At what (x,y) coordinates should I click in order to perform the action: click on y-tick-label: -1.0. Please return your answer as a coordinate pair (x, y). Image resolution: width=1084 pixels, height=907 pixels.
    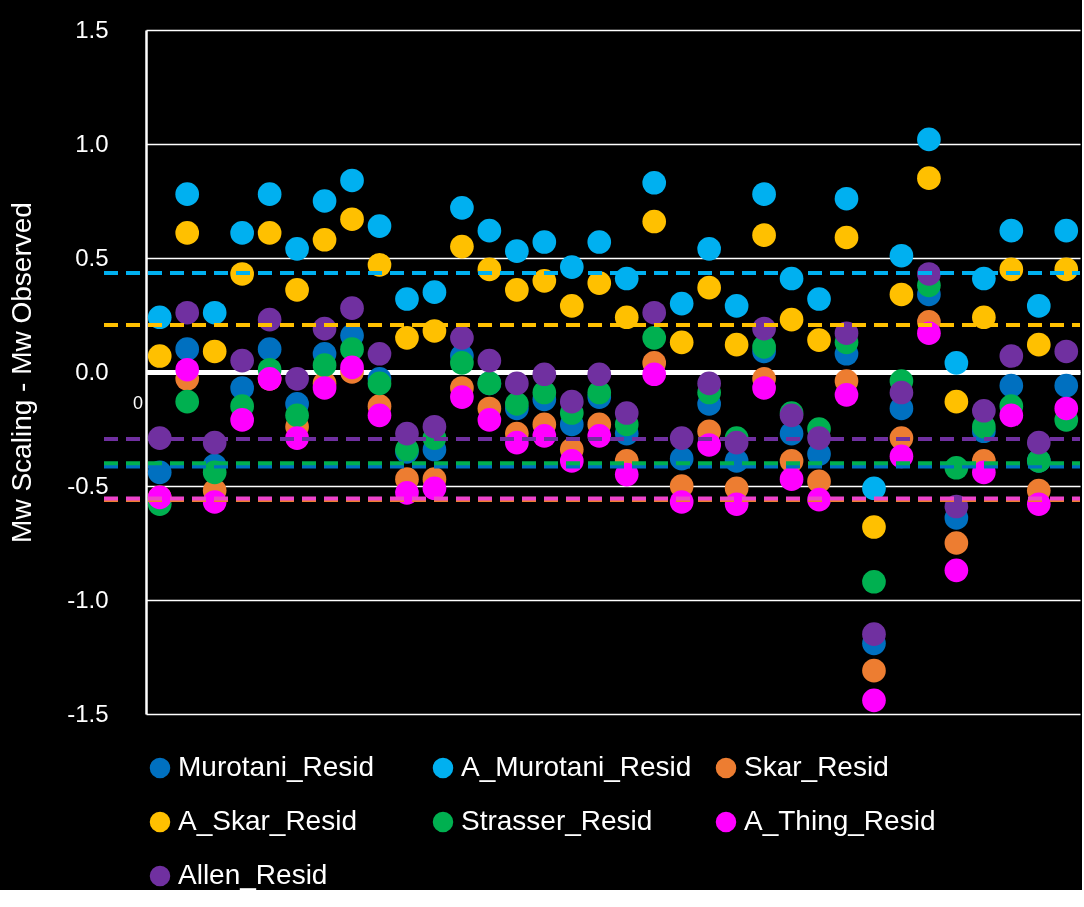
    Looking at the image, I should click on (88, 599).